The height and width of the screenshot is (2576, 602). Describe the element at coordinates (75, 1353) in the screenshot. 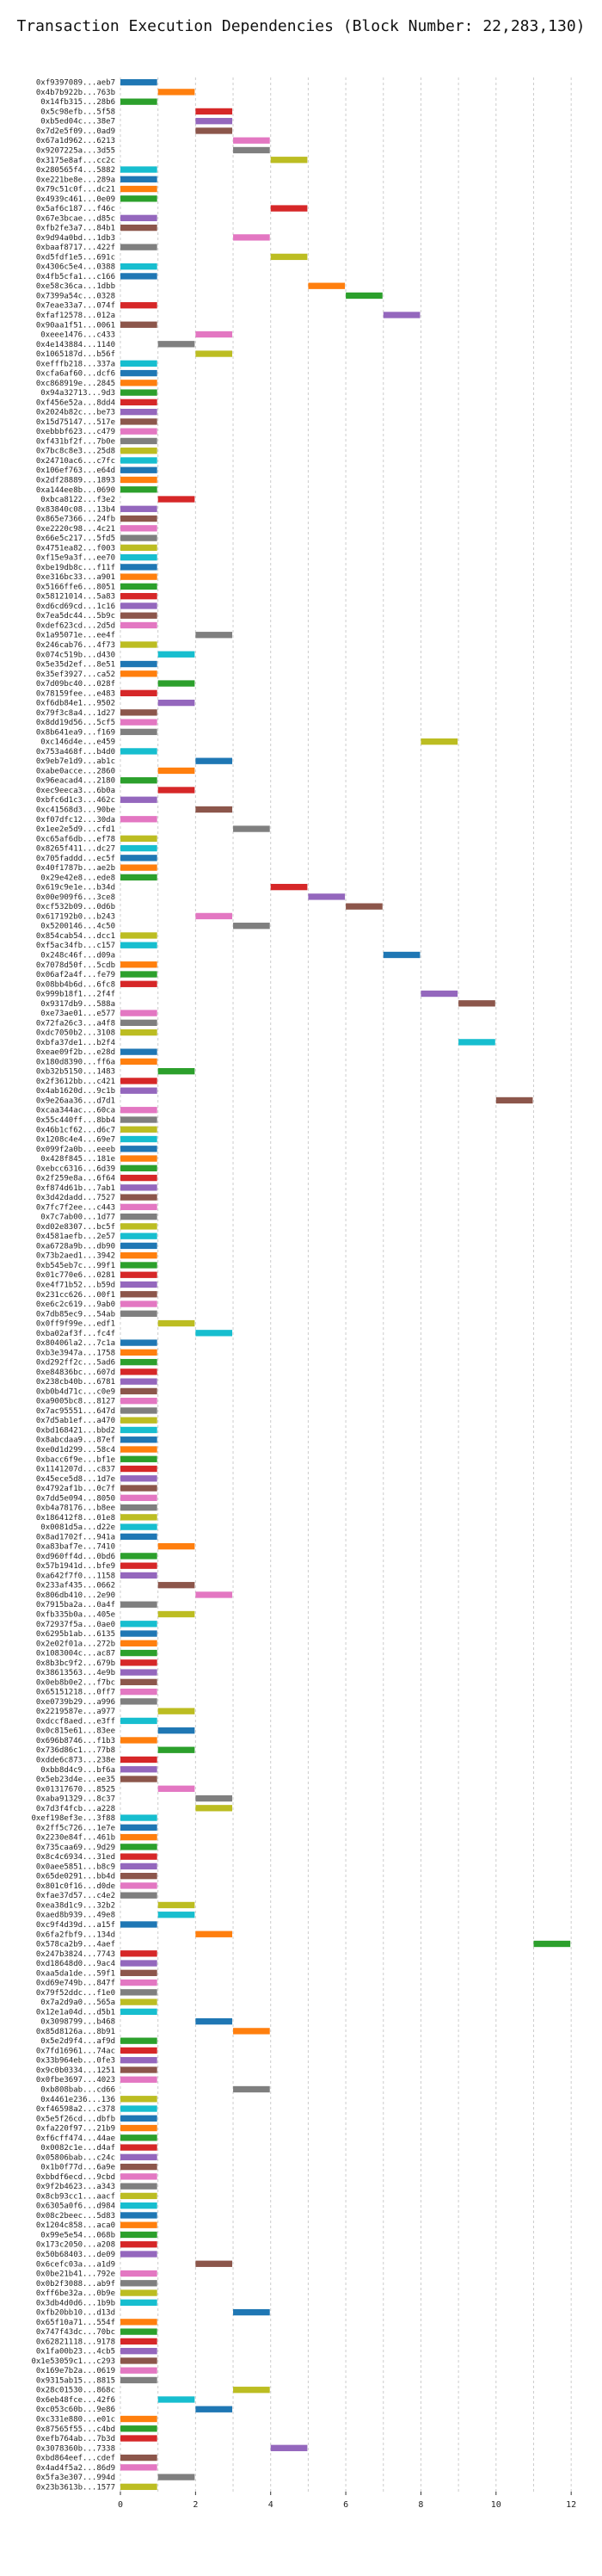

I see `transaction-hash-label: 0xb3e3947a...1758` at that location.